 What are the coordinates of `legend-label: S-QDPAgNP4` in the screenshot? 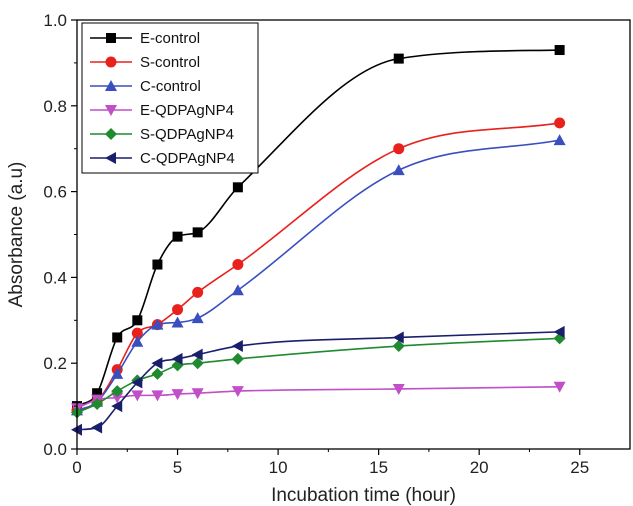 It's located at (187, 134).